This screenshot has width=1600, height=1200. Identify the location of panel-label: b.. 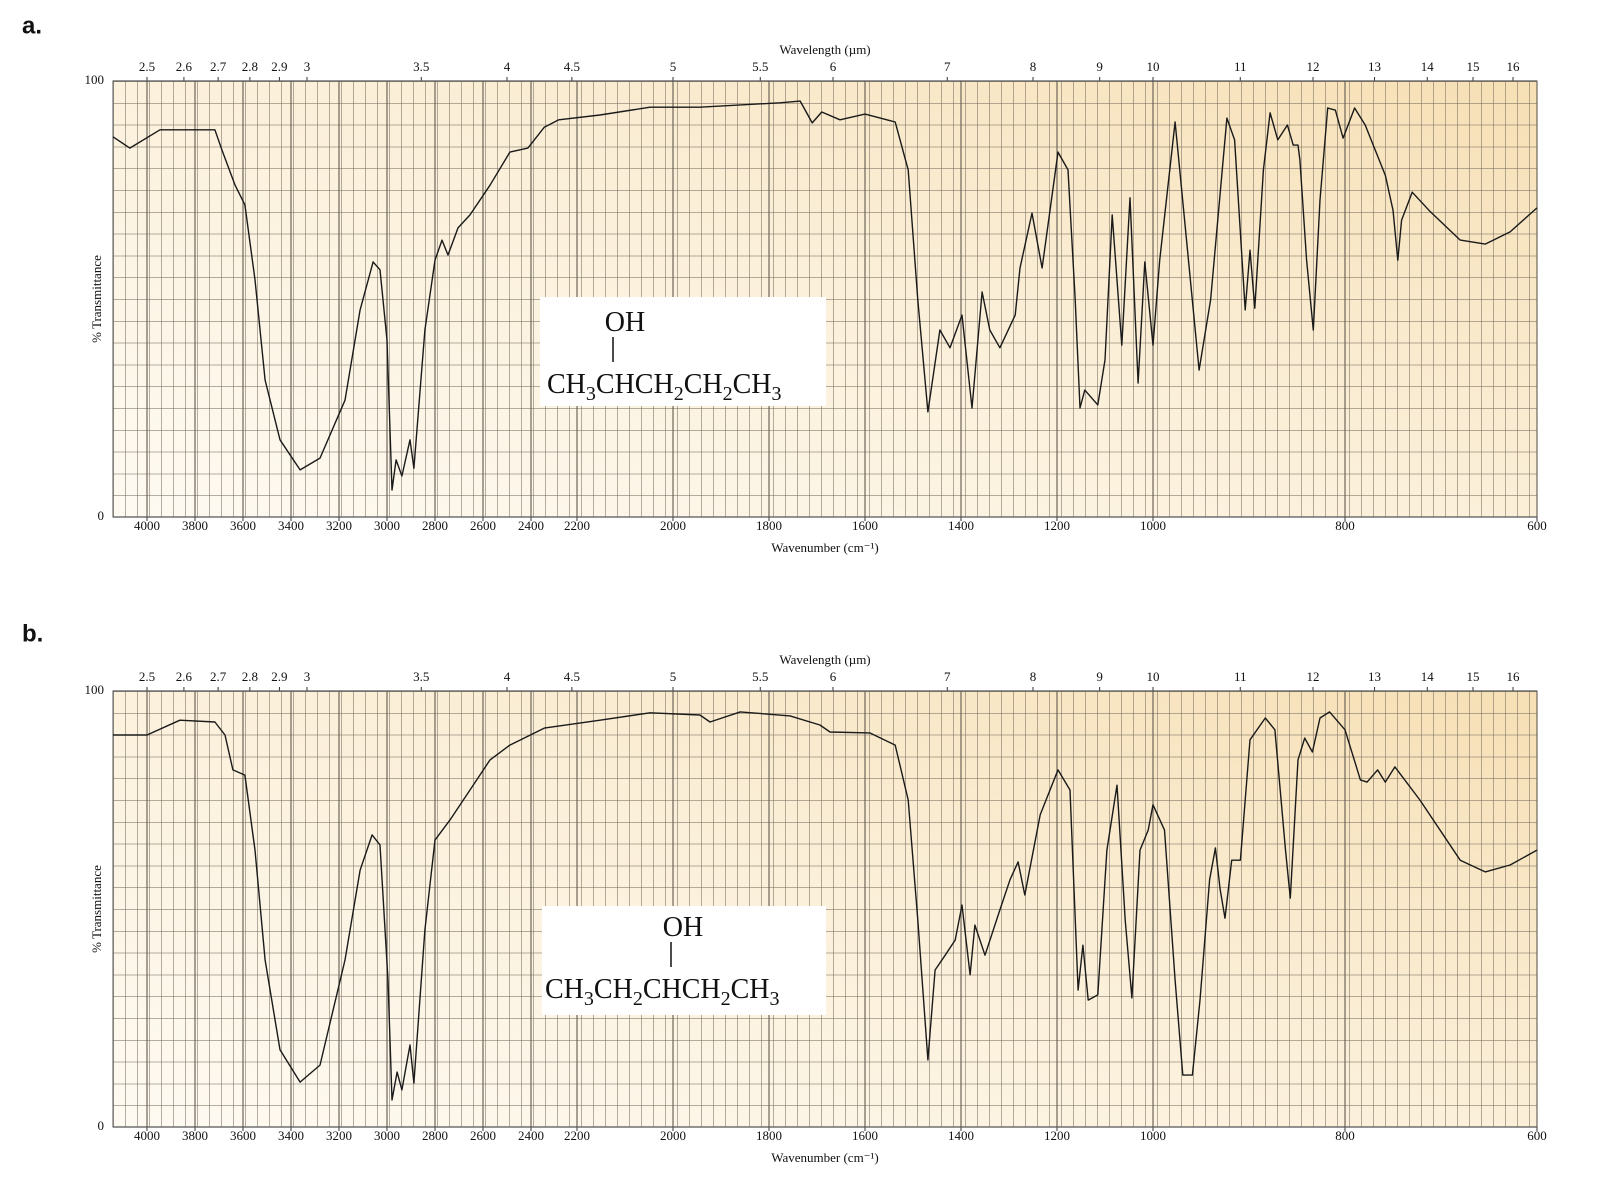
(32, 633).